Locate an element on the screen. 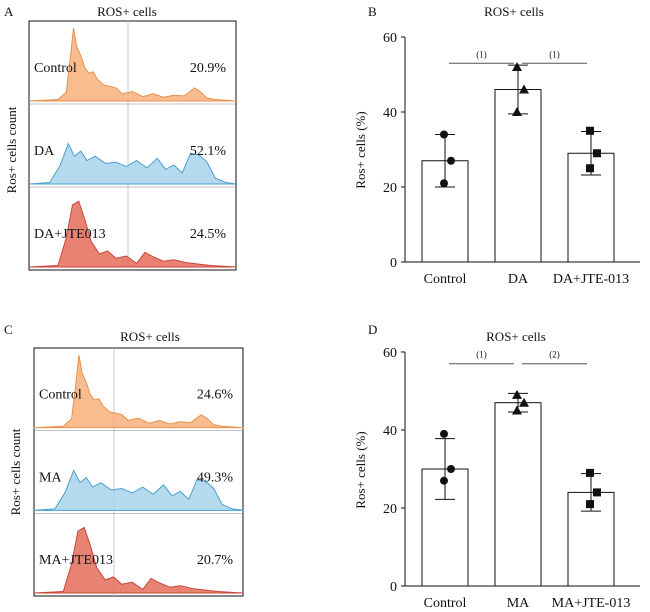 The image size is (650, 612). series-label: MA+JTE013 is located at coordinates (76, 560).